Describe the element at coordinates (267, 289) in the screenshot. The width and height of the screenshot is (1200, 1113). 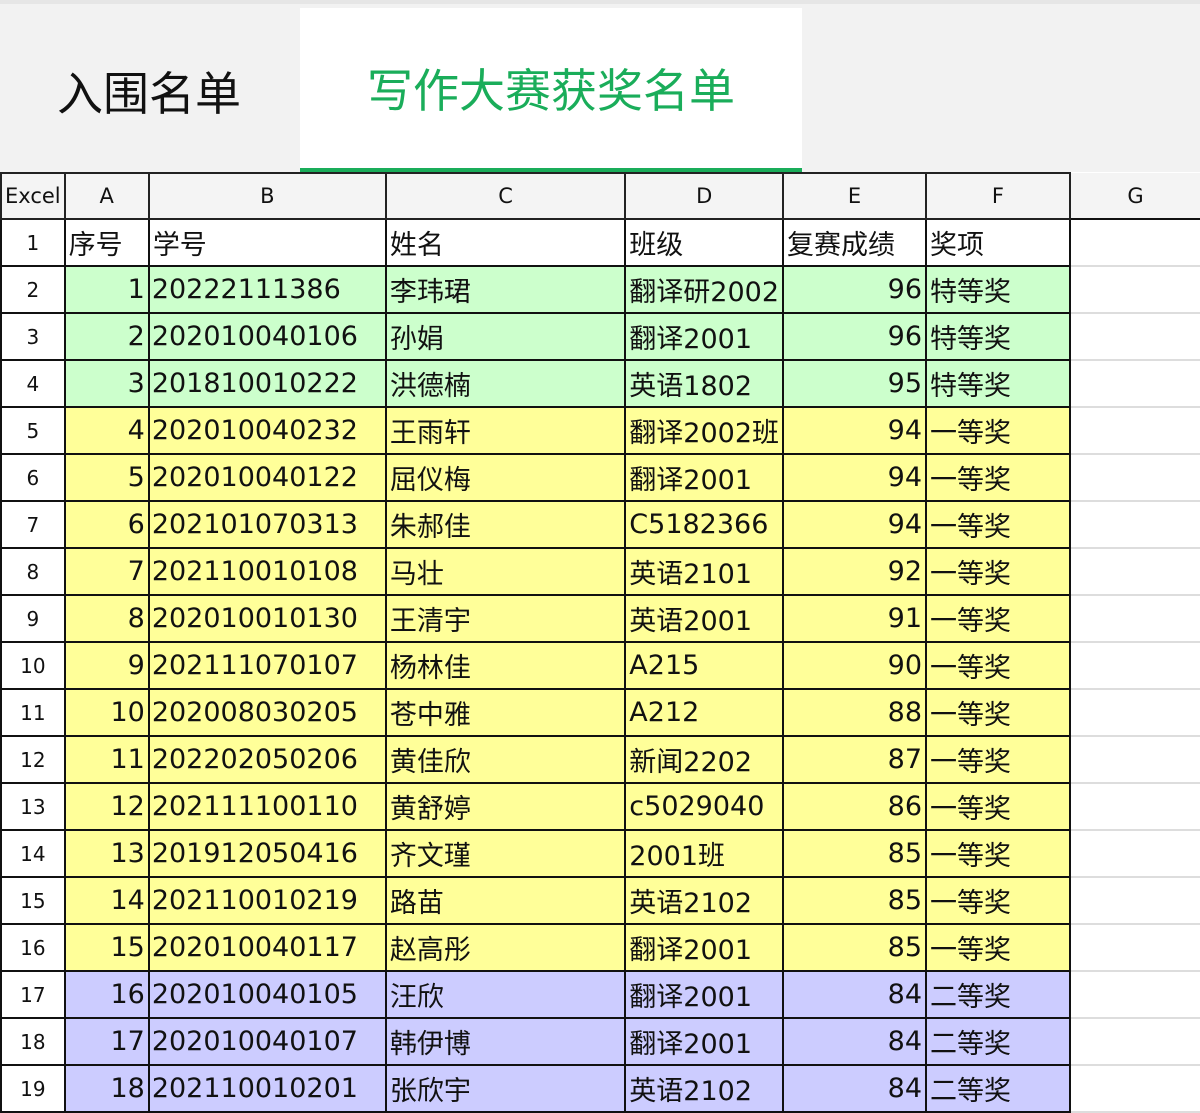
I see `student-id-cell: 20222111386` at that location.